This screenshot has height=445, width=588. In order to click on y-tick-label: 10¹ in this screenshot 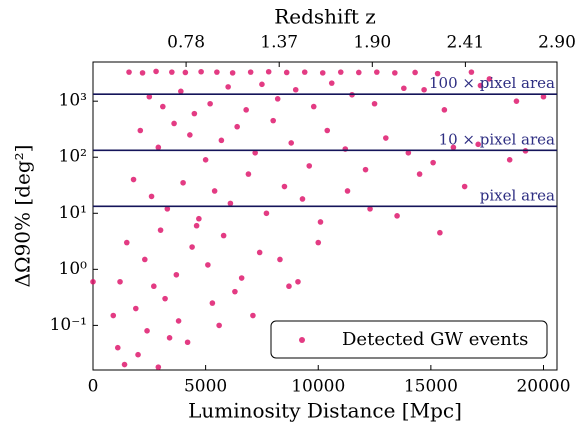, I will do `click(73, 213)`.